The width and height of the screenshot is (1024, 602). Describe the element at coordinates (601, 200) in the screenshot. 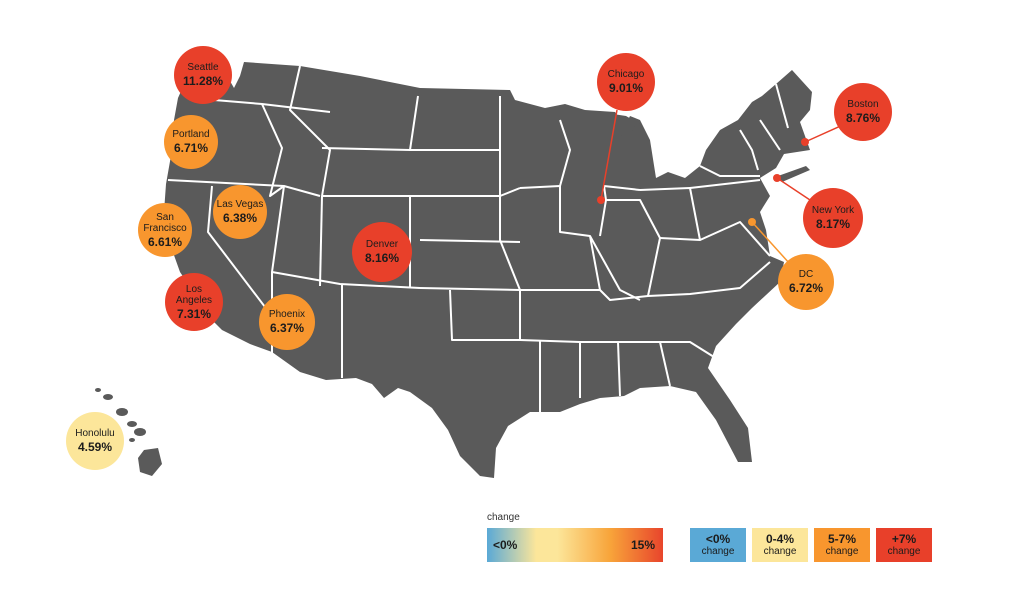

I see `chicago-marker` at that location.